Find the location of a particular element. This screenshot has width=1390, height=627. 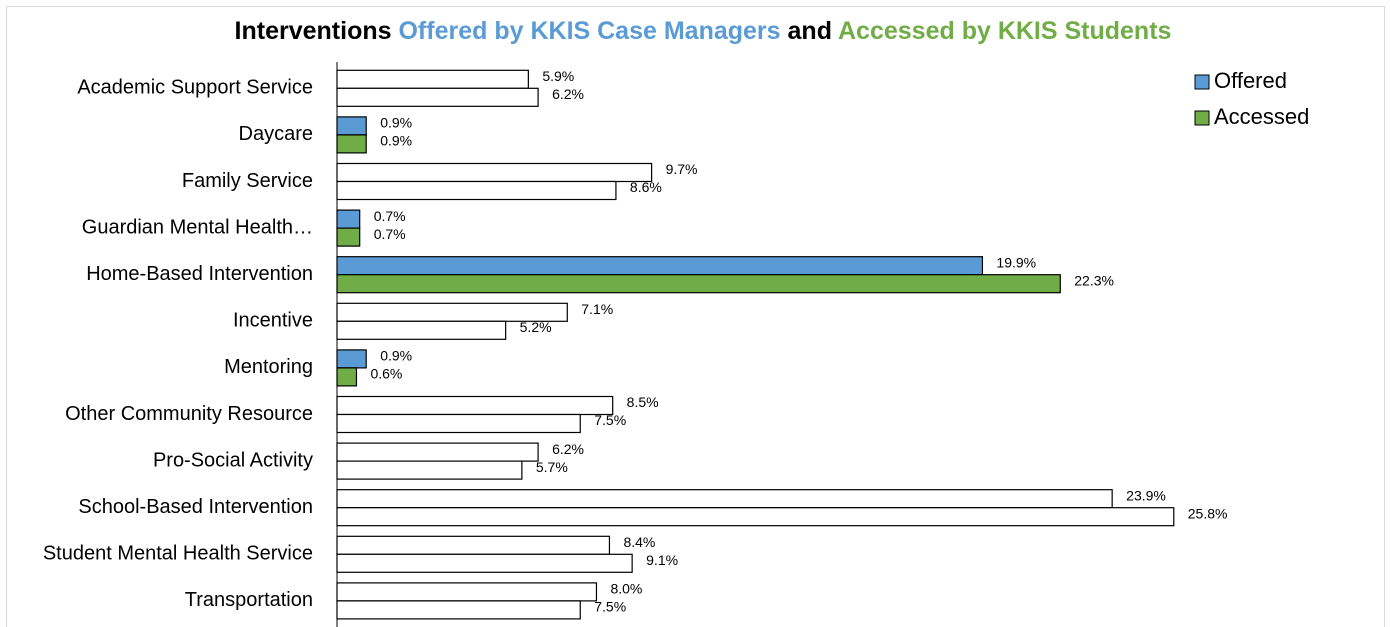

data-label: 9.1% is located at coordinates (662, 560).